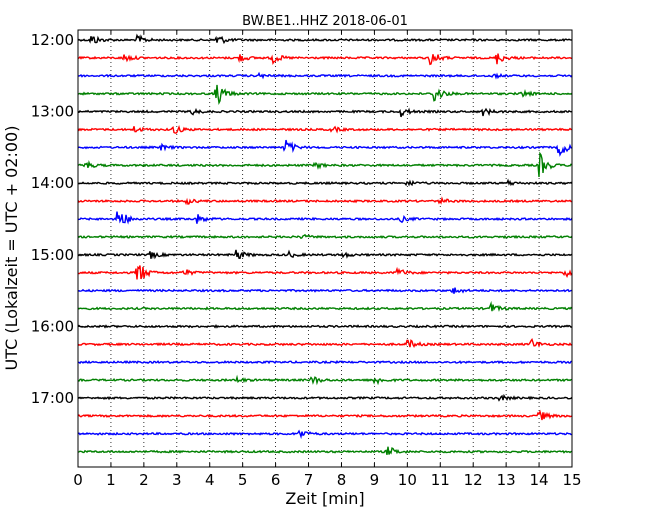  I want to click on x-tick-label: 11, so click(440, 480).